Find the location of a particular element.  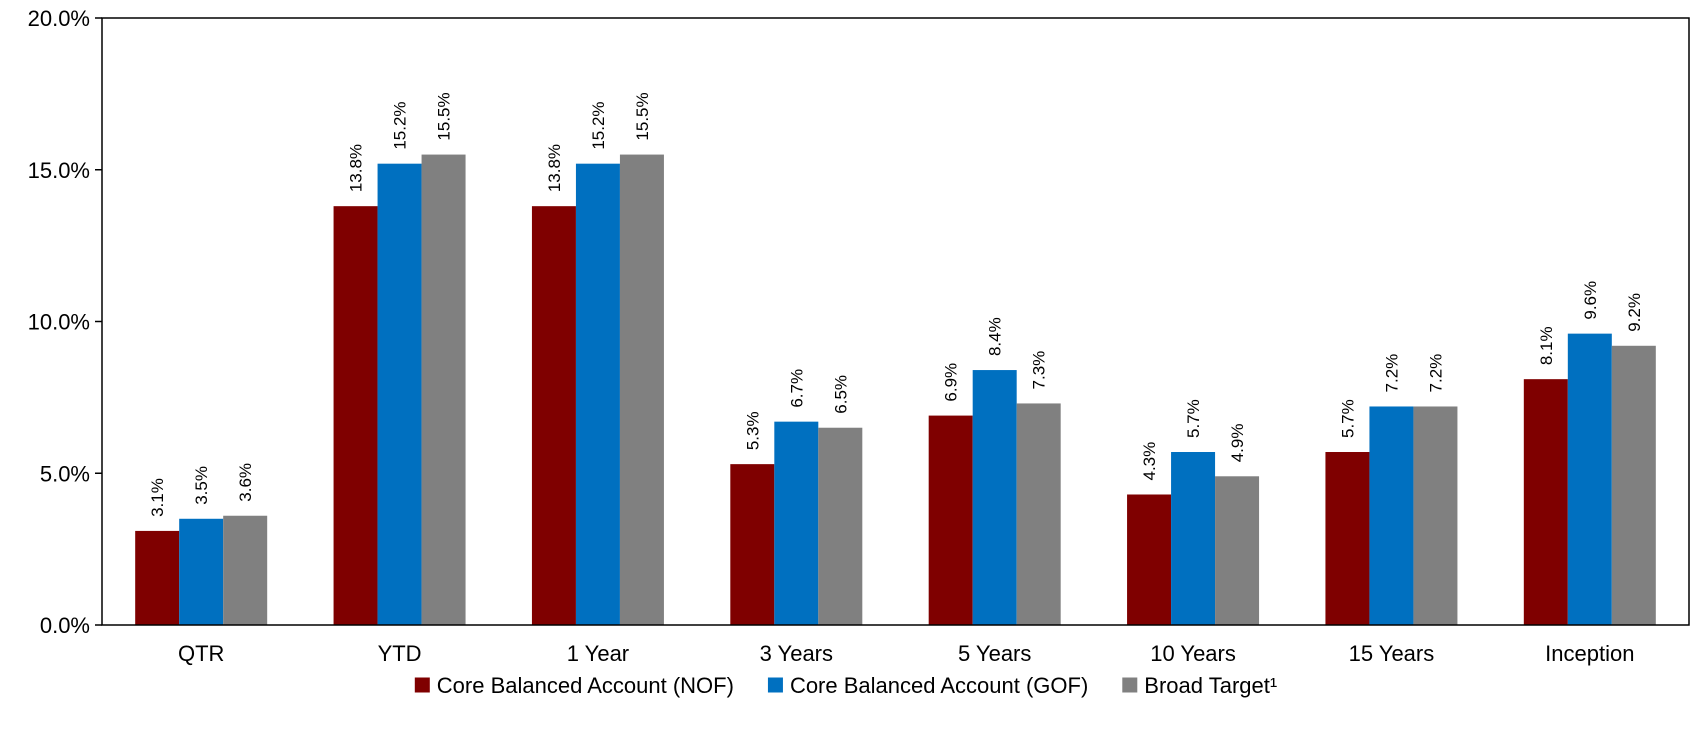

bar-broad-target-inception is located at coordinates (1633, 485).